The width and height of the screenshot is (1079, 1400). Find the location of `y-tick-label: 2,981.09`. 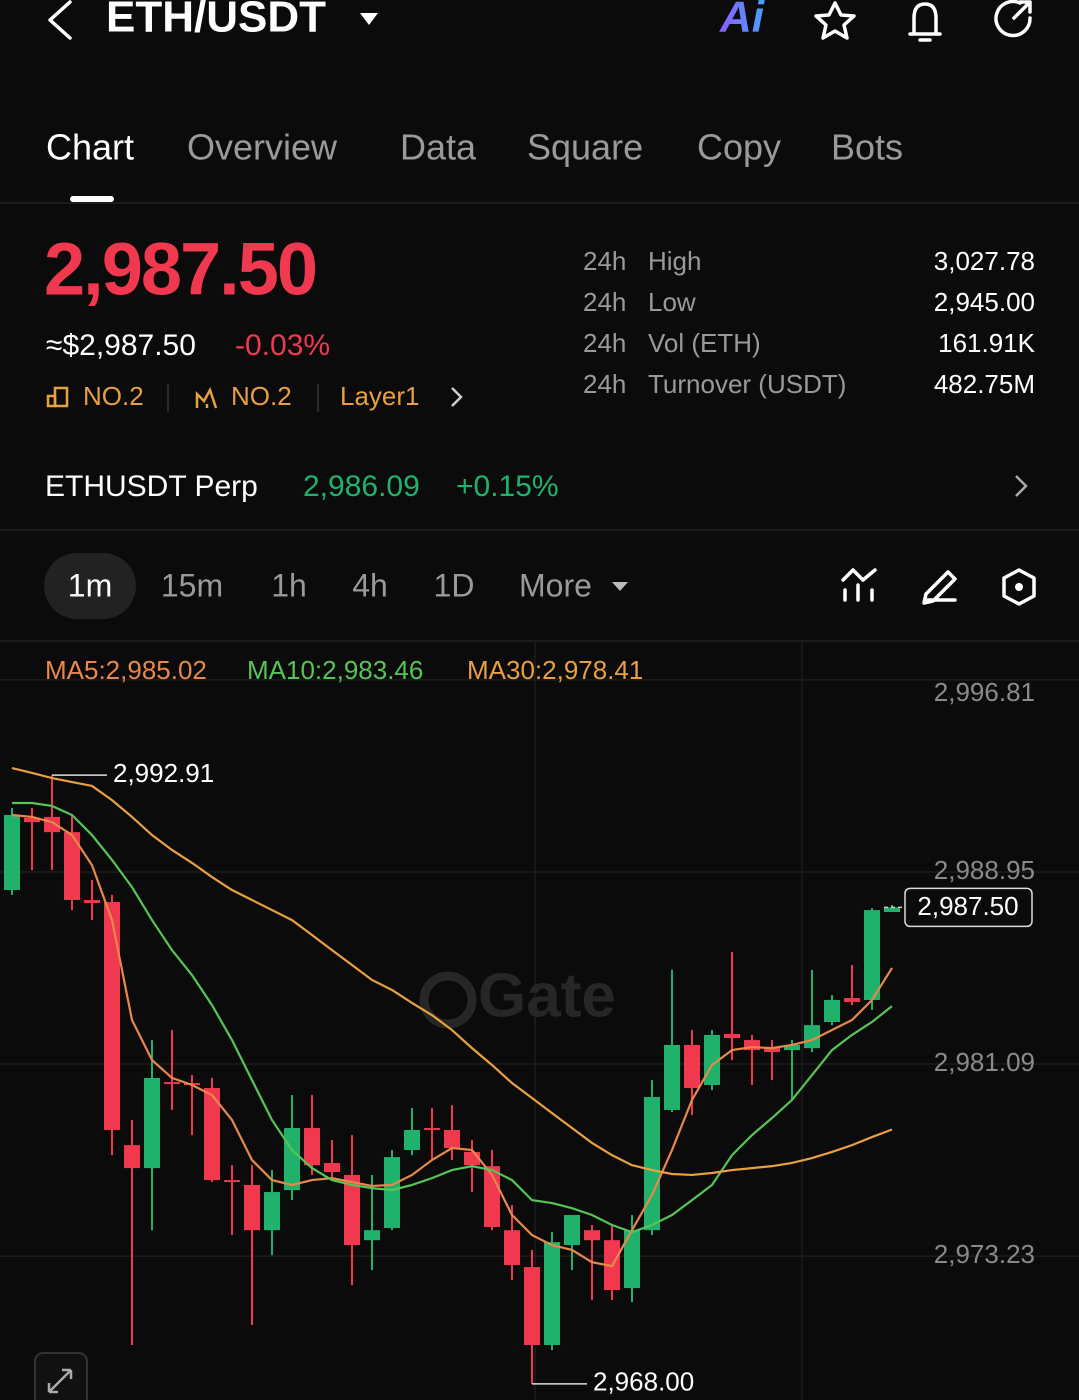

y-tick-label: 2,981.09 is located at coordinates (984, 1062).